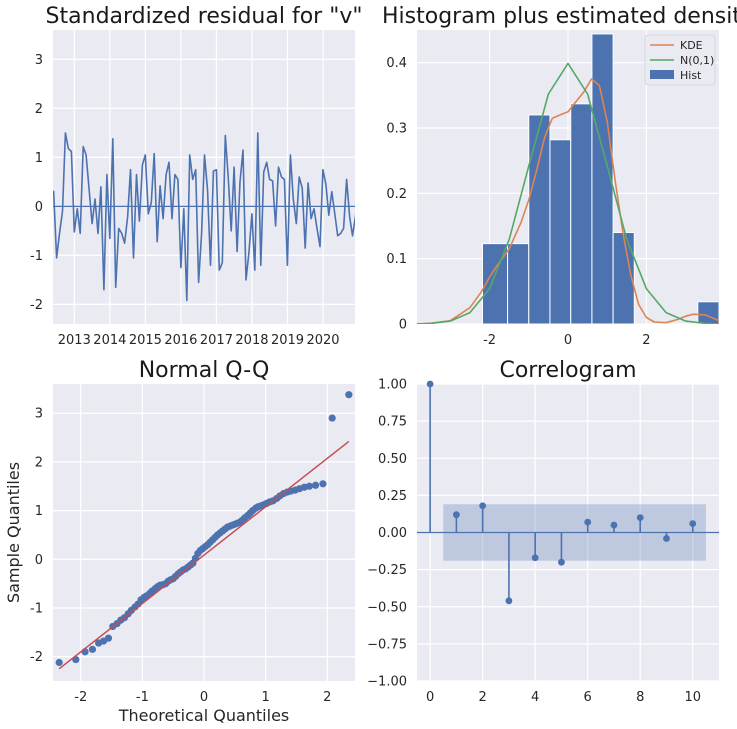  What do you see at coordinates (392, 459) in the screenshot?
I see `y-tick-label: 0.50` at bounding box center [392, 459].